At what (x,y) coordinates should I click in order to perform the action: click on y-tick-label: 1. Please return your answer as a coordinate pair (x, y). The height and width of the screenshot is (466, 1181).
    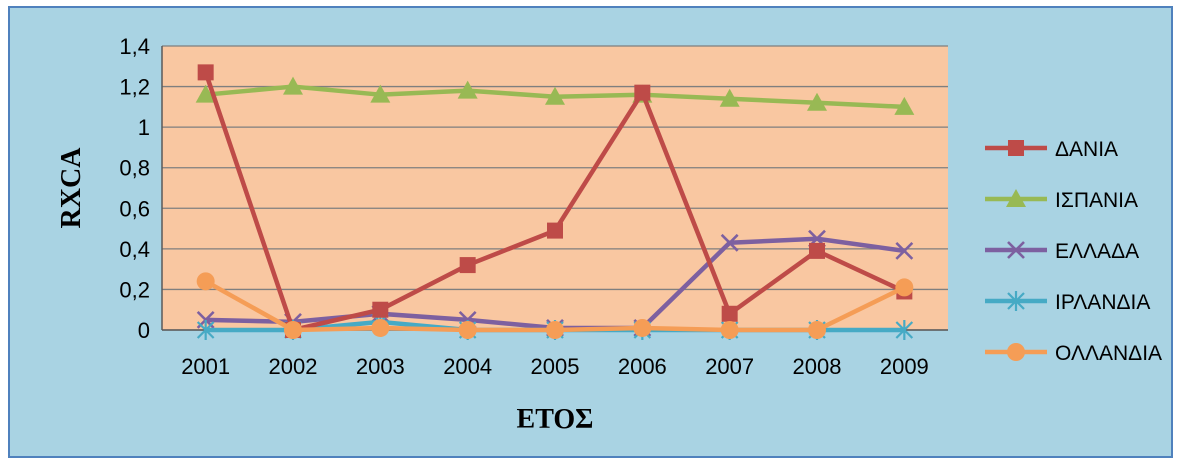
    Looking at the image, I should click on (144, 127).